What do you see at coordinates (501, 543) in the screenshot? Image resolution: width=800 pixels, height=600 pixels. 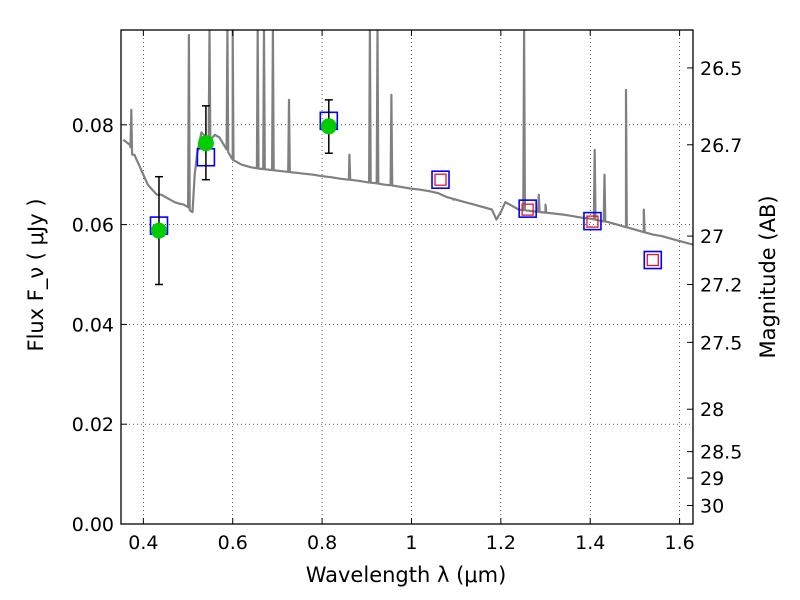 I see `x-tick-label: 1.2` at bounding box center [501, 543].